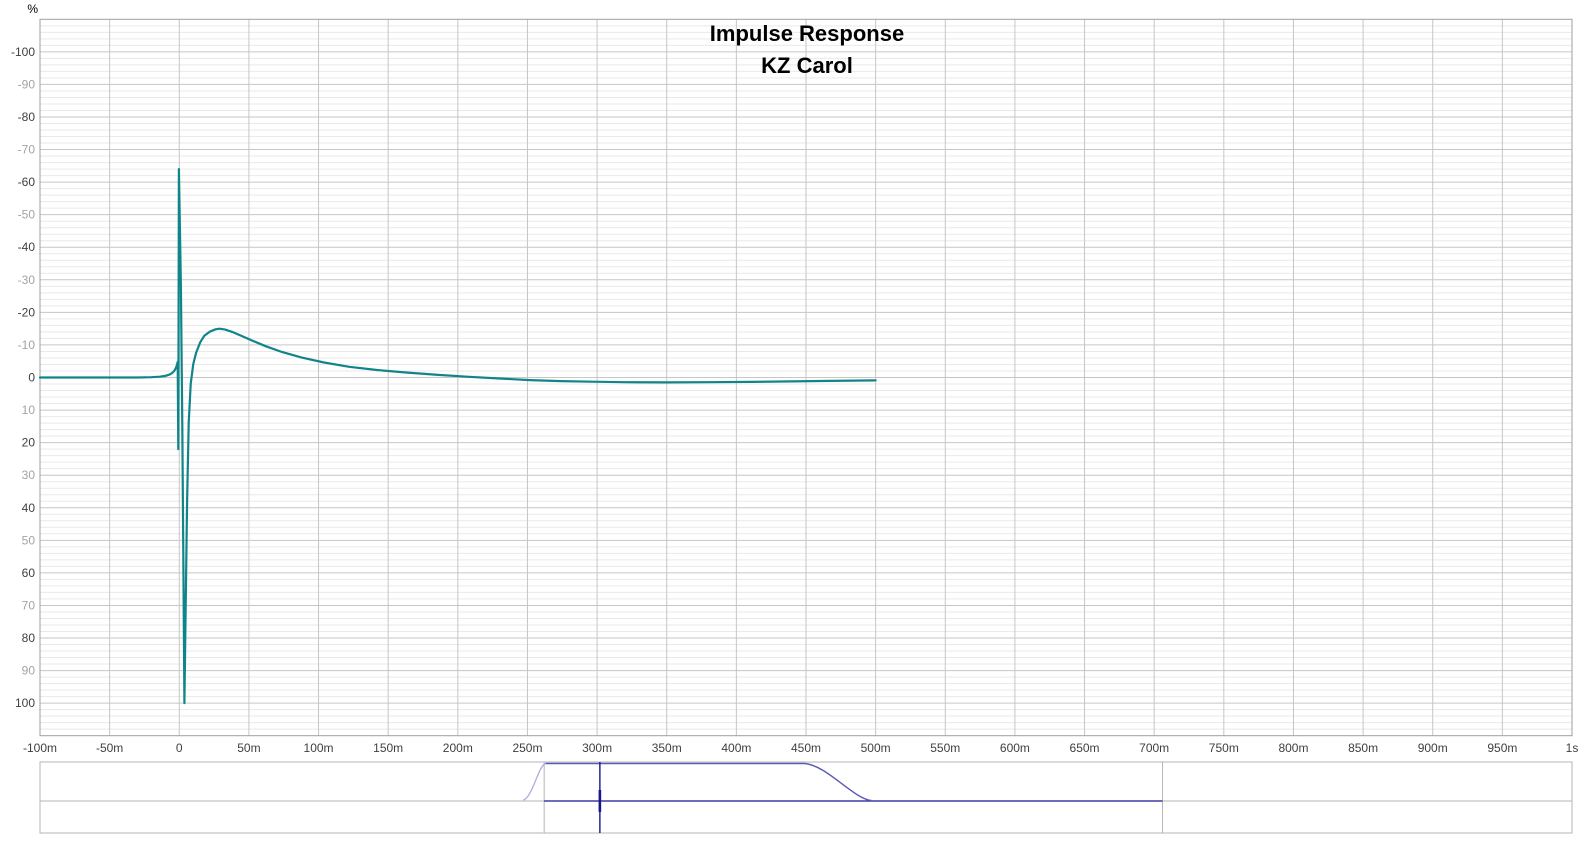 Image resolution: width=1590 pixels, height=842 pixels. What do you see at coordinates (1154, 748) in the screenshot?
I see `x-tick-label: 700m` at bounding box center [1154, 748].